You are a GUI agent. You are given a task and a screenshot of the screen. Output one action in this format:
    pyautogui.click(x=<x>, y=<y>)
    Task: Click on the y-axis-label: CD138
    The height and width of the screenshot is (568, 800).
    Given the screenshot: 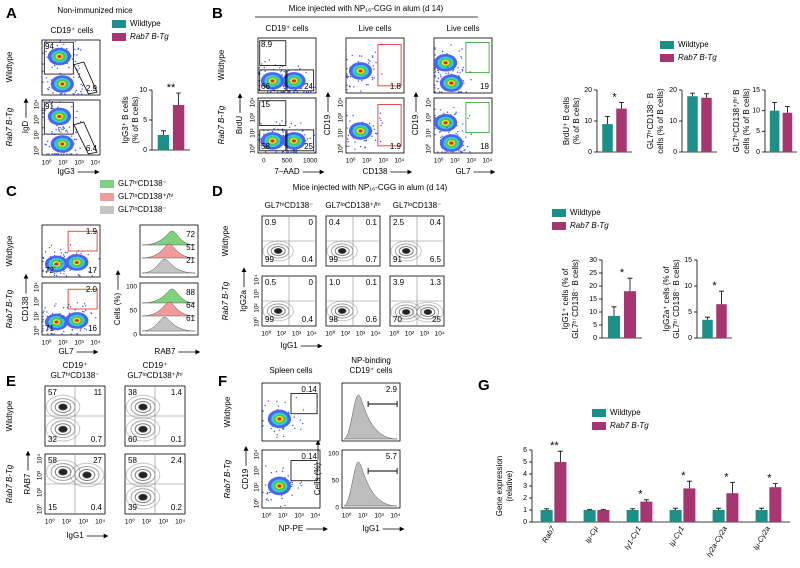 What is the action you would take?
    pyautogui.click(x=25, y=308)
    